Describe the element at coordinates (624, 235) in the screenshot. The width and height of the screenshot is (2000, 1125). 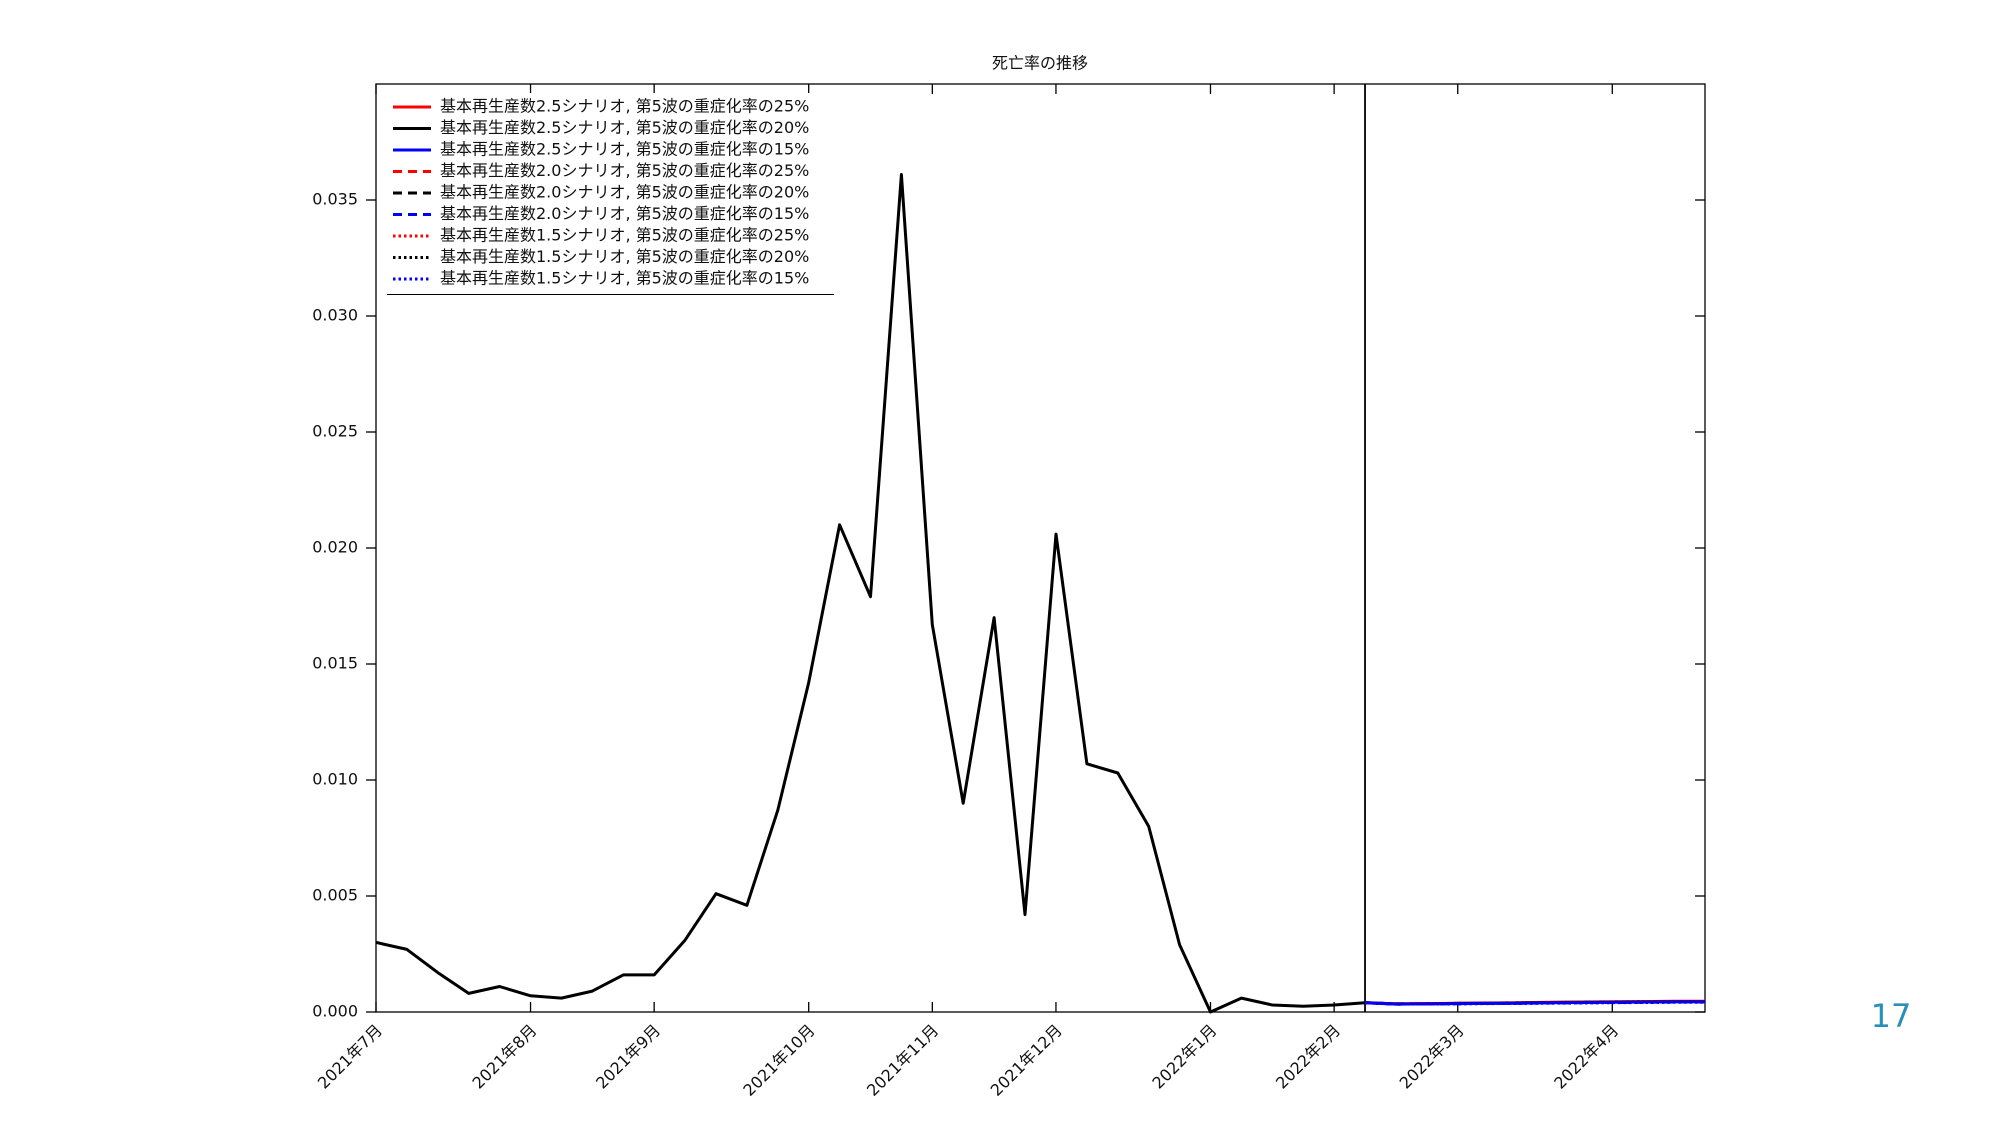
I see `legend-label: 基本再生産数1.5シナリオ, 第5波の重症化率の25%` at that location.